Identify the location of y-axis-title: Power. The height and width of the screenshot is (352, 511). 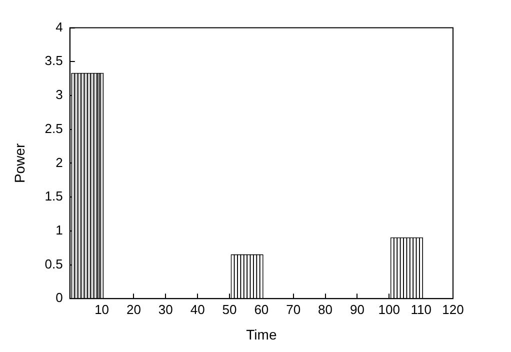
(19, 163).